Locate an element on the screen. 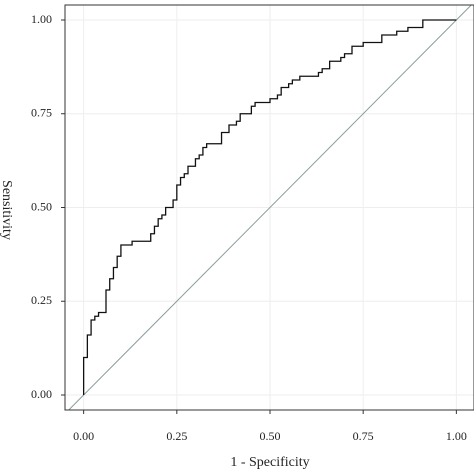 The width and height of the screenshot is (474, 474). y-tick-label: 0.25 is located at coordinates (41, 300).